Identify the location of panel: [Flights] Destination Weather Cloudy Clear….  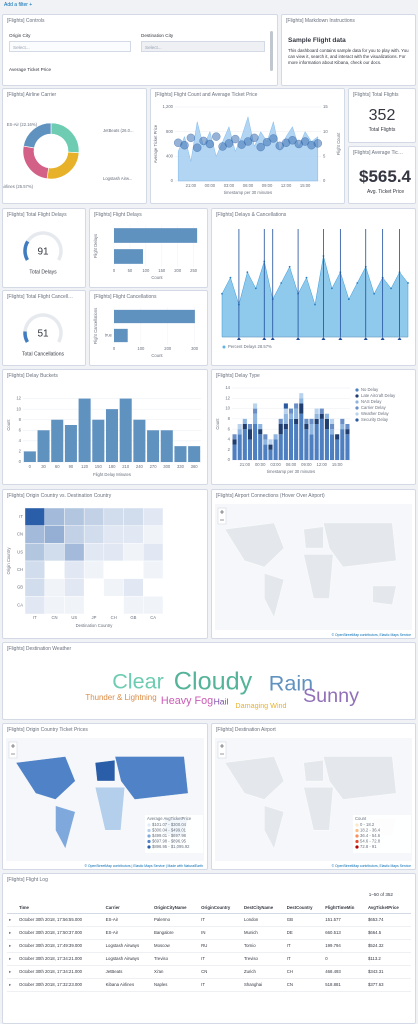
(209, 681).